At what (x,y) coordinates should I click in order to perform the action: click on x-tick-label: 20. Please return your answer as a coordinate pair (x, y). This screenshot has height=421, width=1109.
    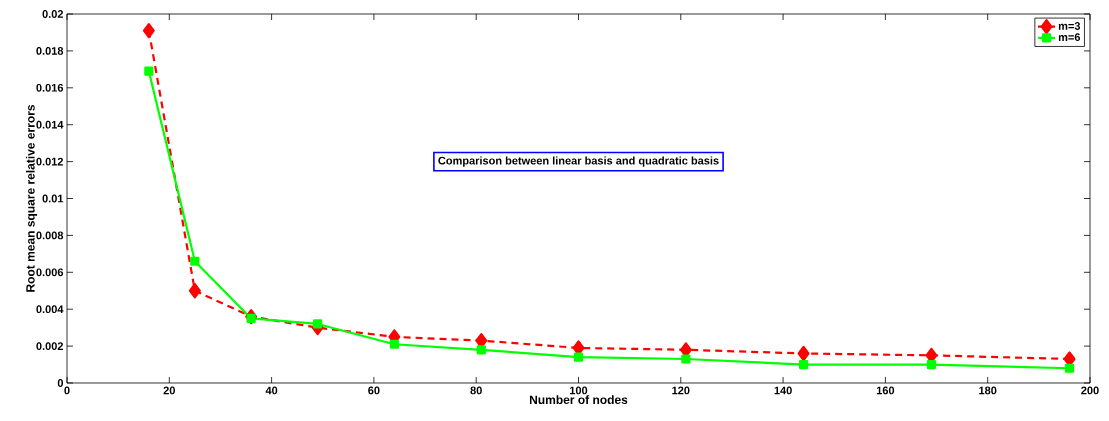
    Looking at the image, I should click on (169, 390).